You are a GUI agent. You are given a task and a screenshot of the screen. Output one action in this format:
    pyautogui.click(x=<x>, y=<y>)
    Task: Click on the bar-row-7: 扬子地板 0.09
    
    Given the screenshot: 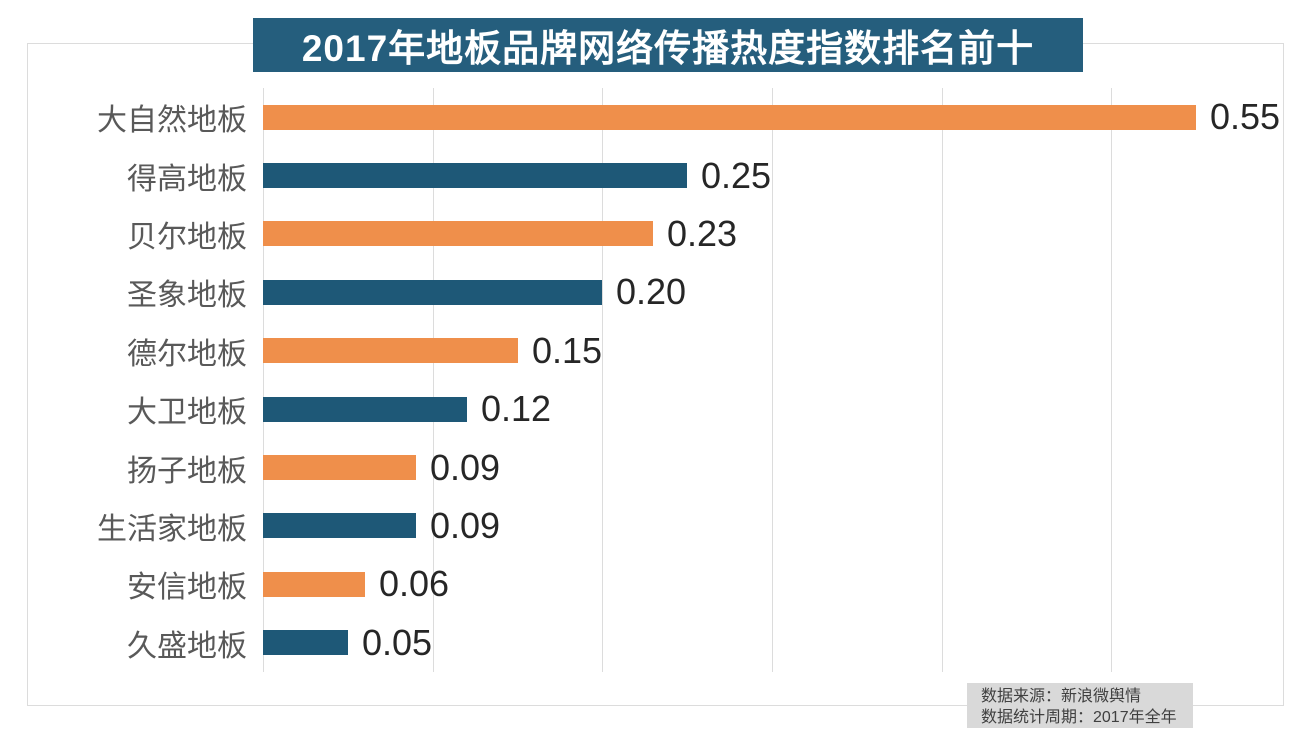 What is the action you would take?
    pyautogui.click(x=657, y=467)
    